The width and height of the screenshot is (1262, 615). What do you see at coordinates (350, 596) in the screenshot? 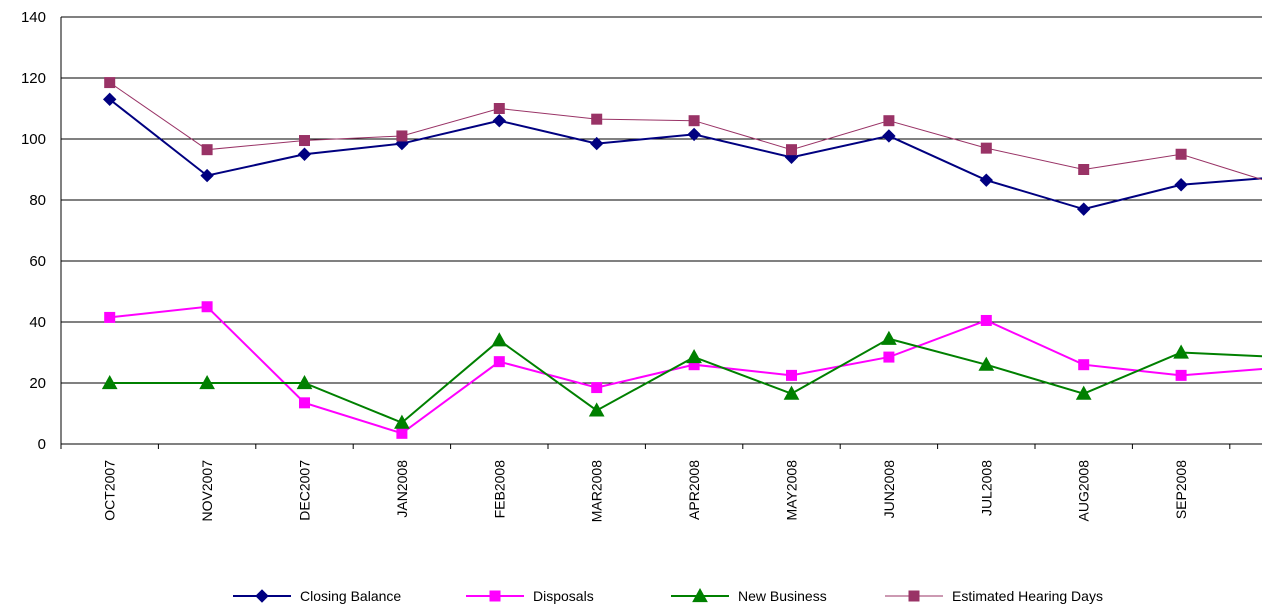
I see `legend-label: Closing Balance` at bounding box center [350, 596].